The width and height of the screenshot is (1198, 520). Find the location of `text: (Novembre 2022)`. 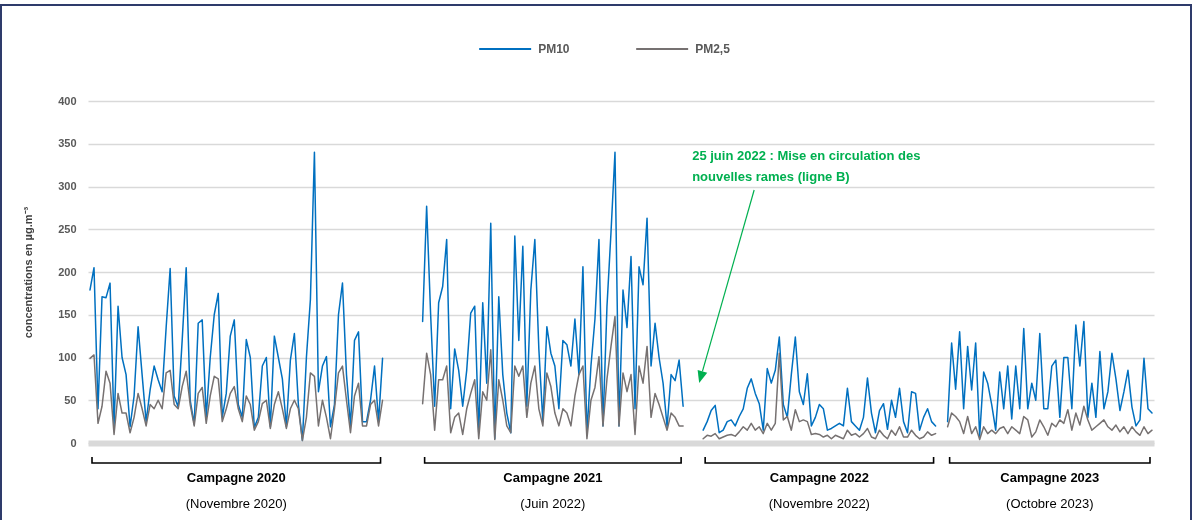

text: (Novembre 2022) is located at coordinates (819, 503).